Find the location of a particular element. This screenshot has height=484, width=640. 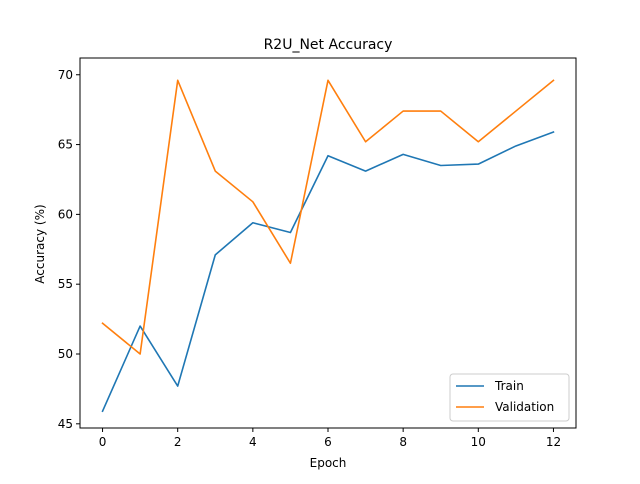

y-tick-label: 45 is located at coordinates (65, 424).